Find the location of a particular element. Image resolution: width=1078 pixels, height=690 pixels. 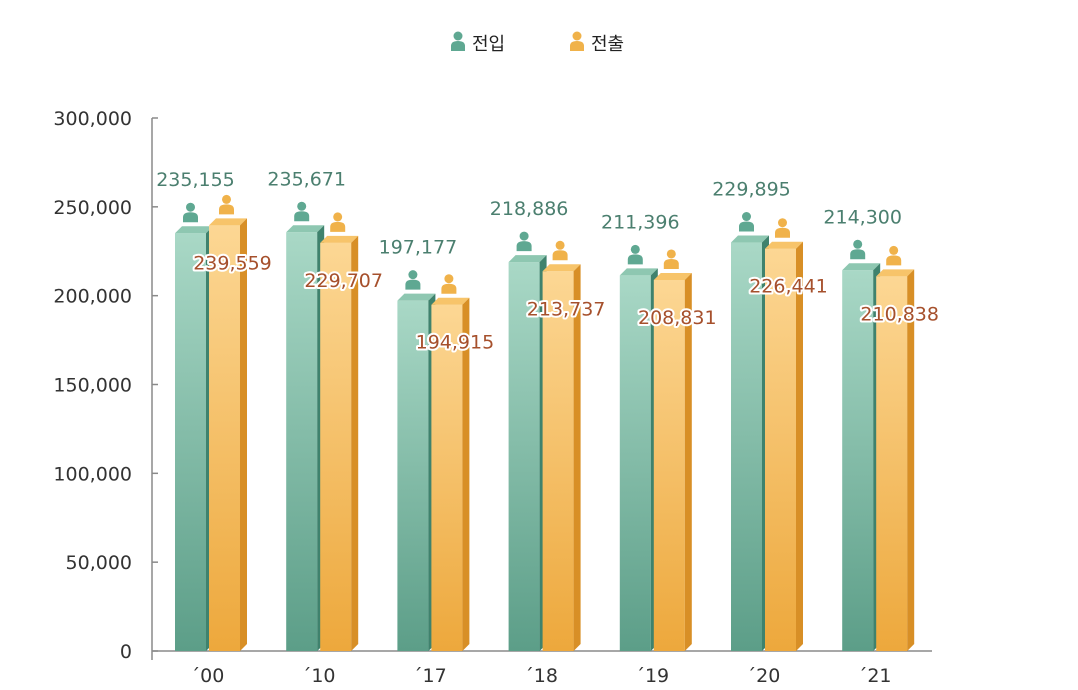

data-label-in: 229,895 is located at coordinates (751, 190).